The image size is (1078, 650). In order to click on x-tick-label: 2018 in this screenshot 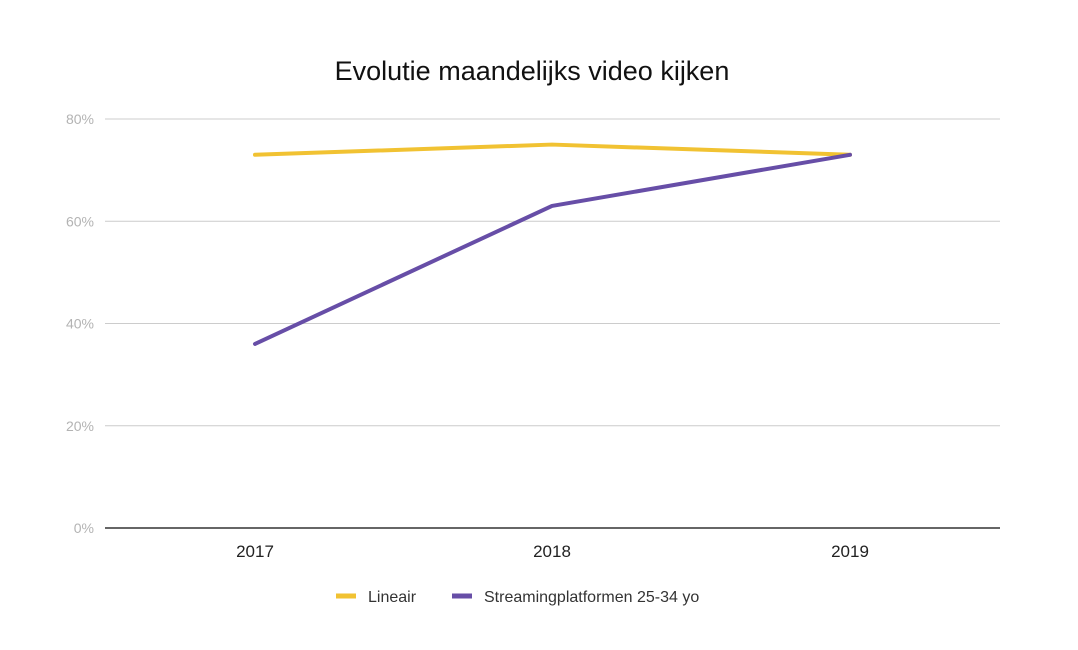, I will do `click(552, 551)`.